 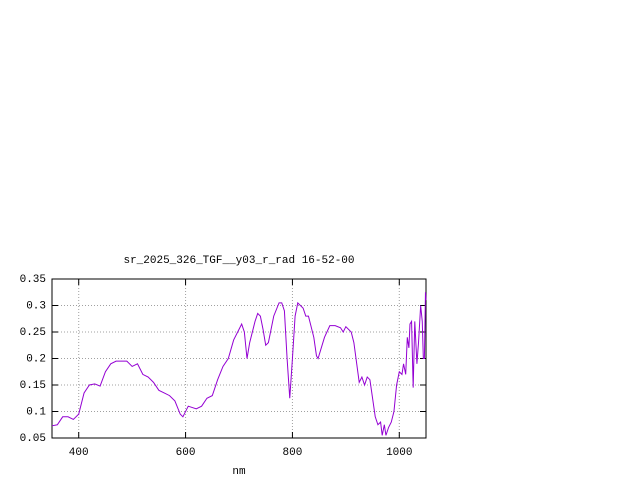 I want to click on x-tick-label: 800, so click(x=293, y=453).